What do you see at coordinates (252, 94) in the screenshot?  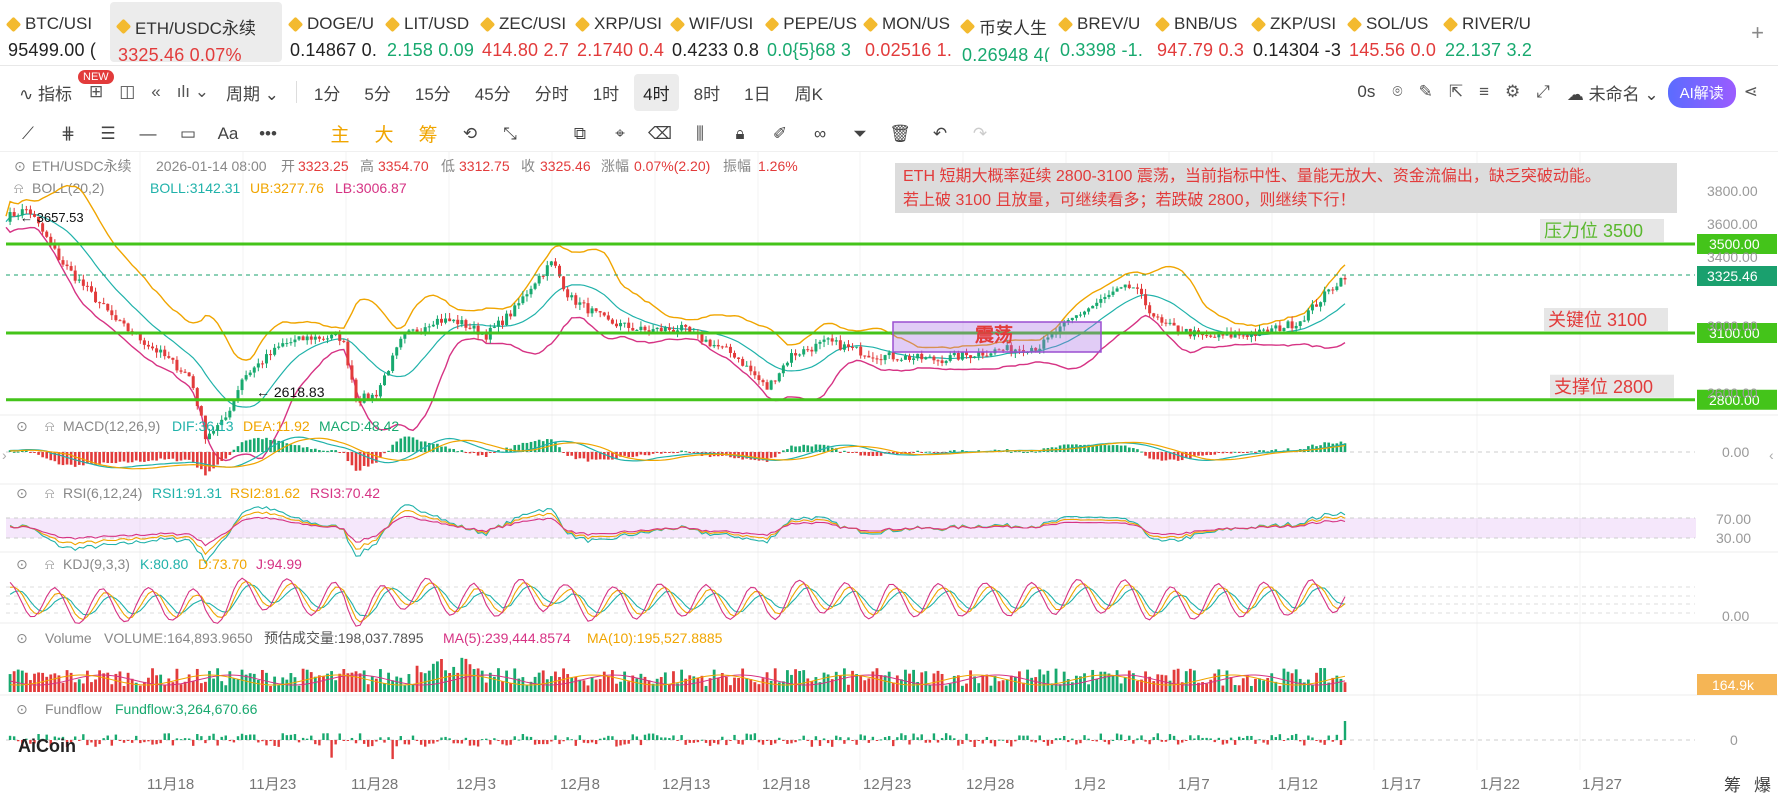 I see `period-dropdown: 周期 ⌄` at bounding box center [252, 94].